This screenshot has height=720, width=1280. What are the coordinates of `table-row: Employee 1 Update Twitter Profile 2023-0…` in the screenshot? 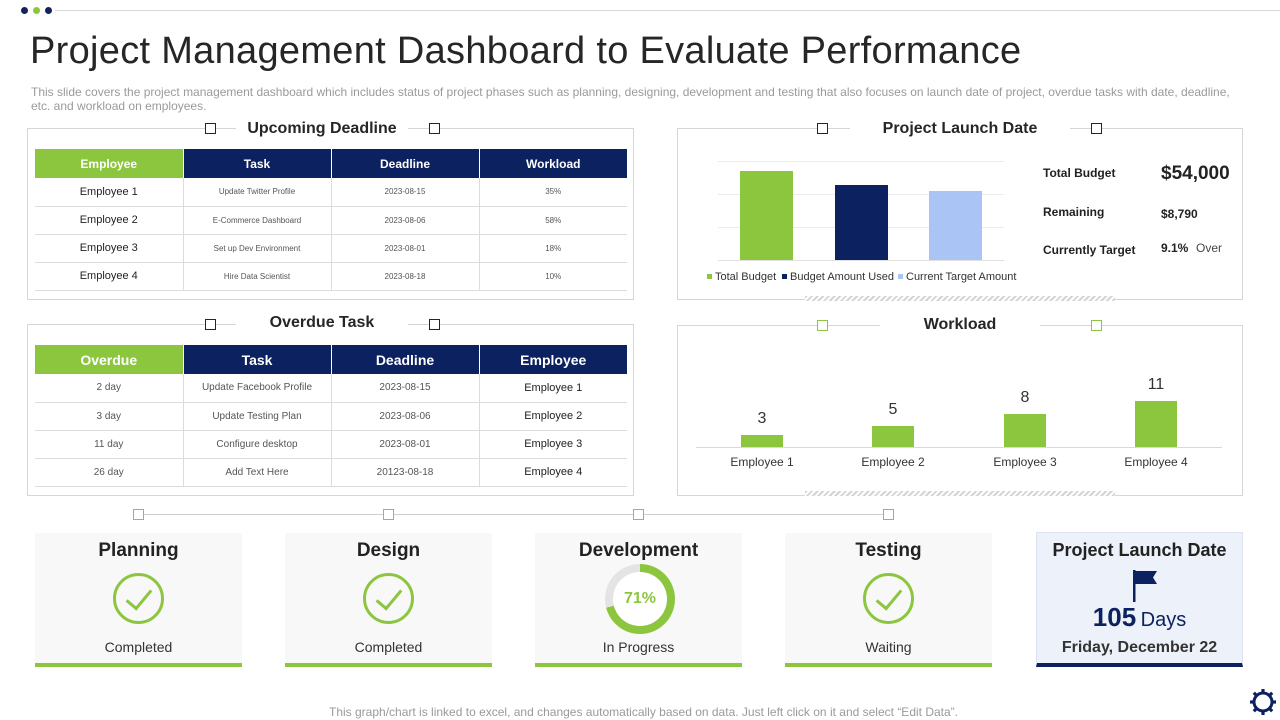 It's located at (331, 192).